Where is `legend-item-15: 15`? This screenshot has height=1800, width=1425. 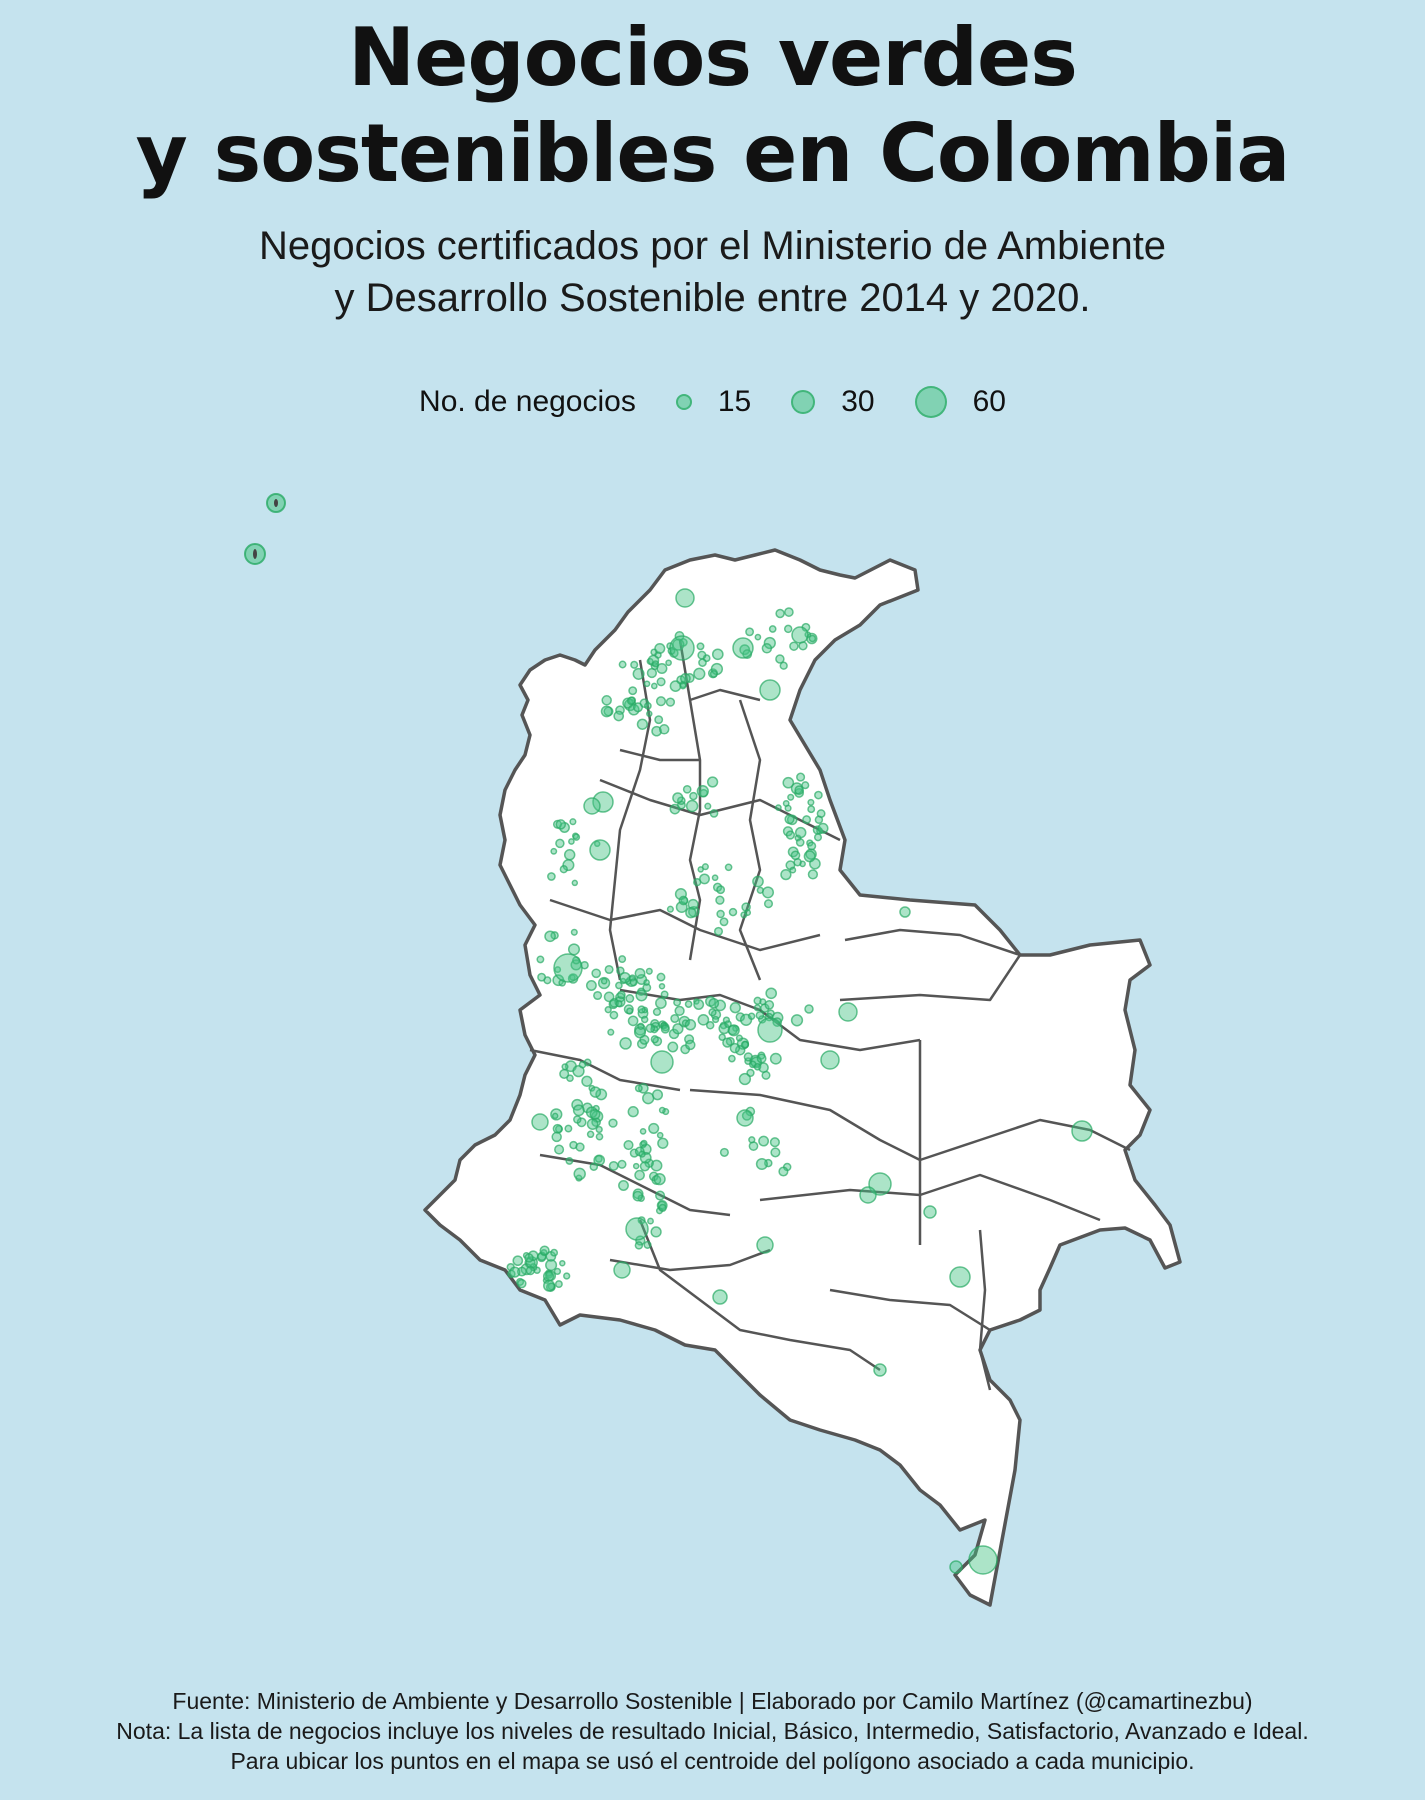
legend-item-15: 15 is located at coordinates (713, 402).